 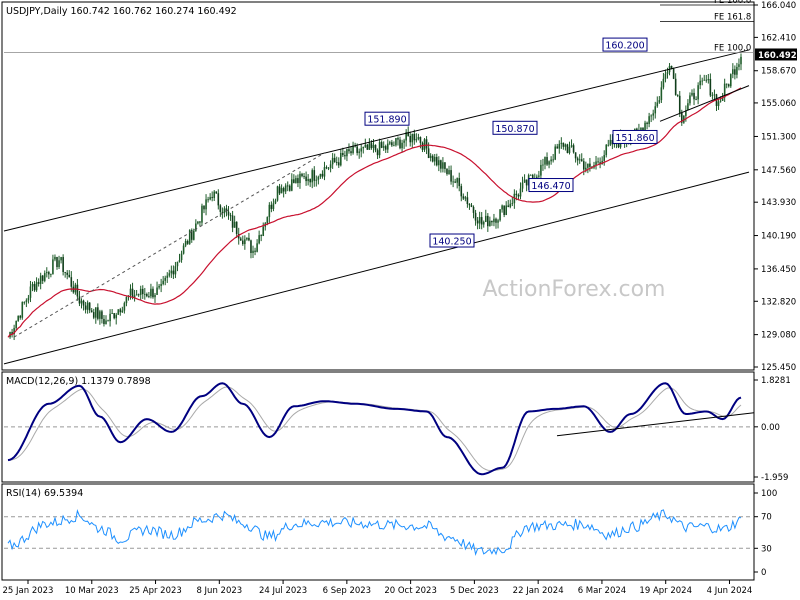 I want to click on macd-trendline, so click(x=655, y=424).